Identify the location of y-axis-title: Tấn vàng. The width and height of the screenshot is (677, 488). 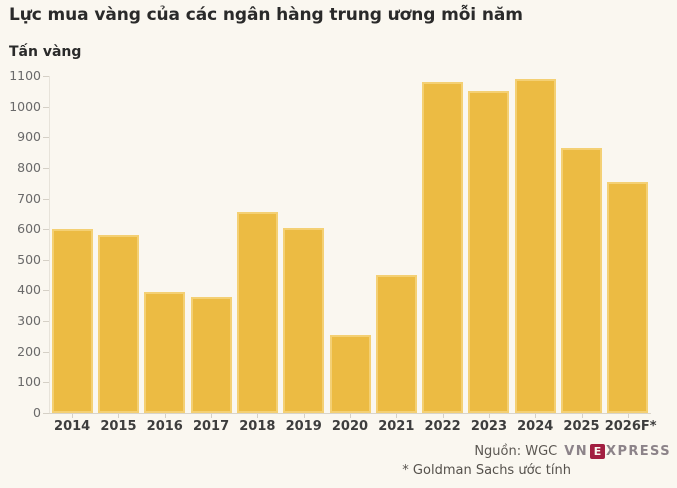
(45, 52).